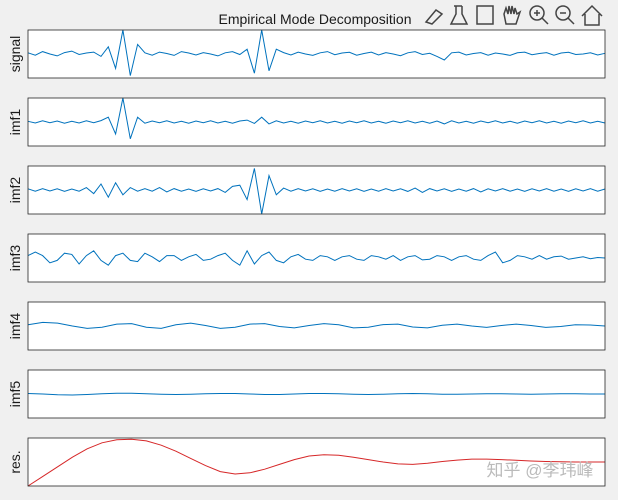 The width and height of the screenshot is (618, 500). What do you see at coordinates (540, 470) in the screenshot?
I see `watermark: 知乎 @李玮峰` at bounding box center [540, 470].